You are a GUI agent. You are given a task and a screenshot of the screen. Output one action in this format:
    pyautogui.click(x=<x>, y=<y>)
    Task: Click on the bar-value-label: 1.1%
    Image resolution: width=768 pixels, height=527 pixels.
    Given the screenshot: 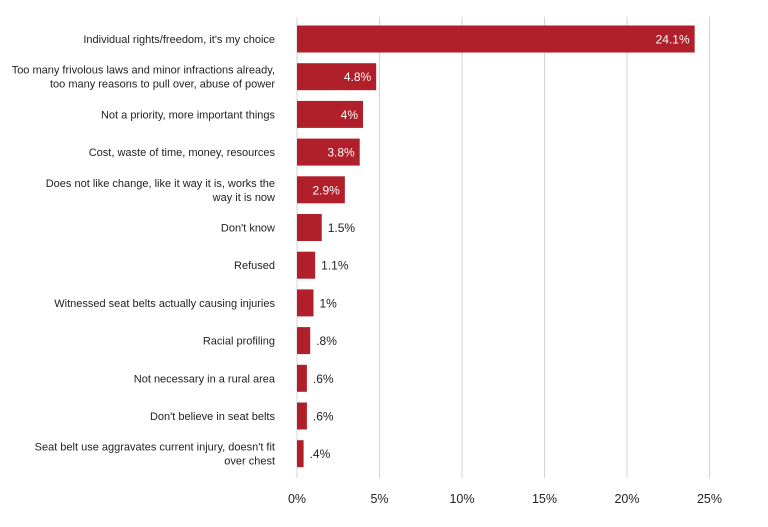 What is the action you would take?
    pyautogui.click(x=335, y=266)
    